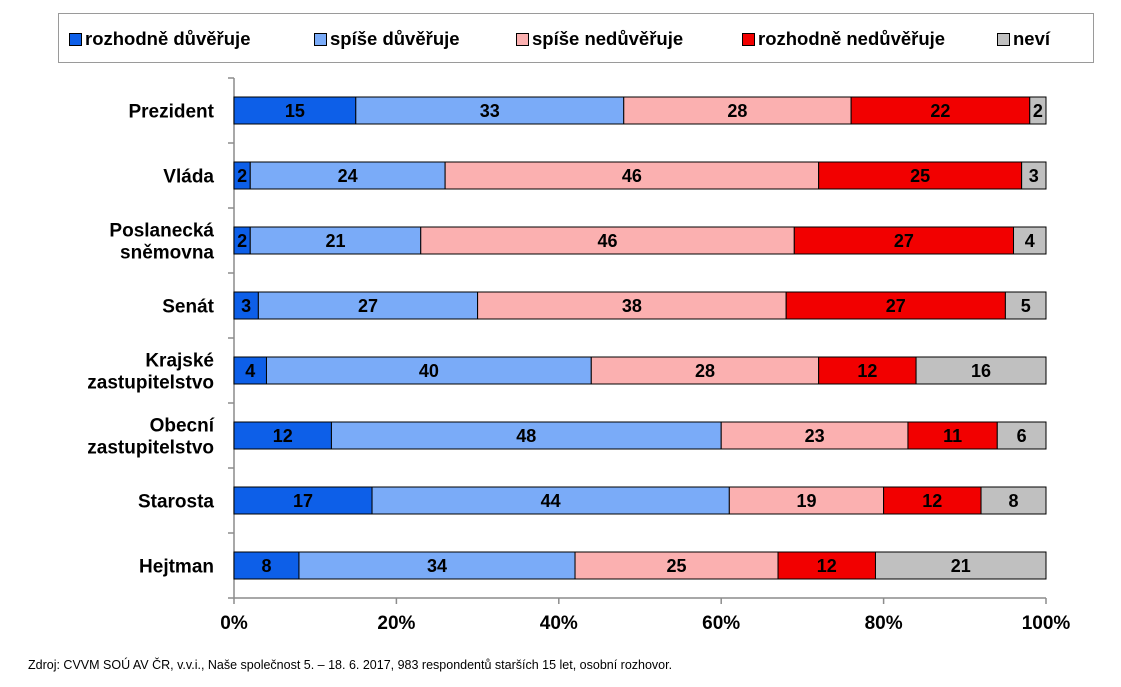 The image size is (1121, 687). Describe the element at coordinates (551, 501) in the screenshot. I see `data-label: 44` at that location.